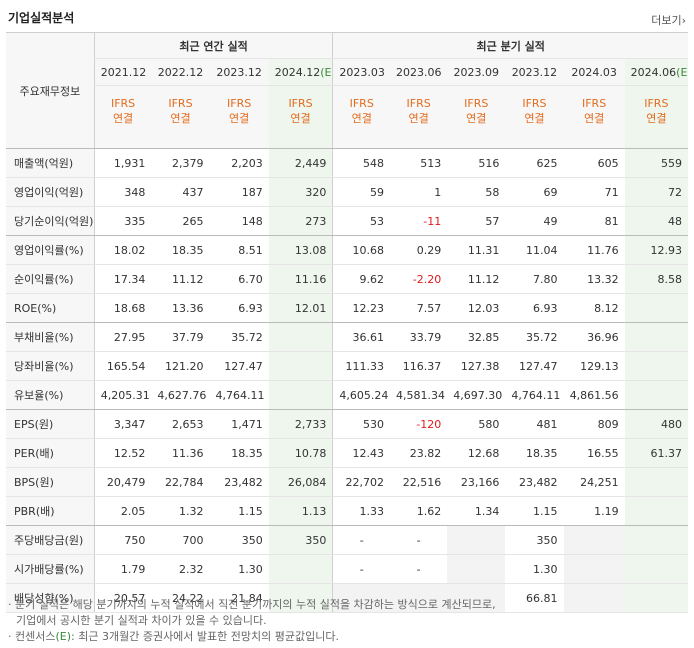 The width and height of the screenshot is (694, 648). What do you see at coordinates (50, 511) in the screenshot?
I see `row-label: PBR(배)` at bounding box center [50, 511].